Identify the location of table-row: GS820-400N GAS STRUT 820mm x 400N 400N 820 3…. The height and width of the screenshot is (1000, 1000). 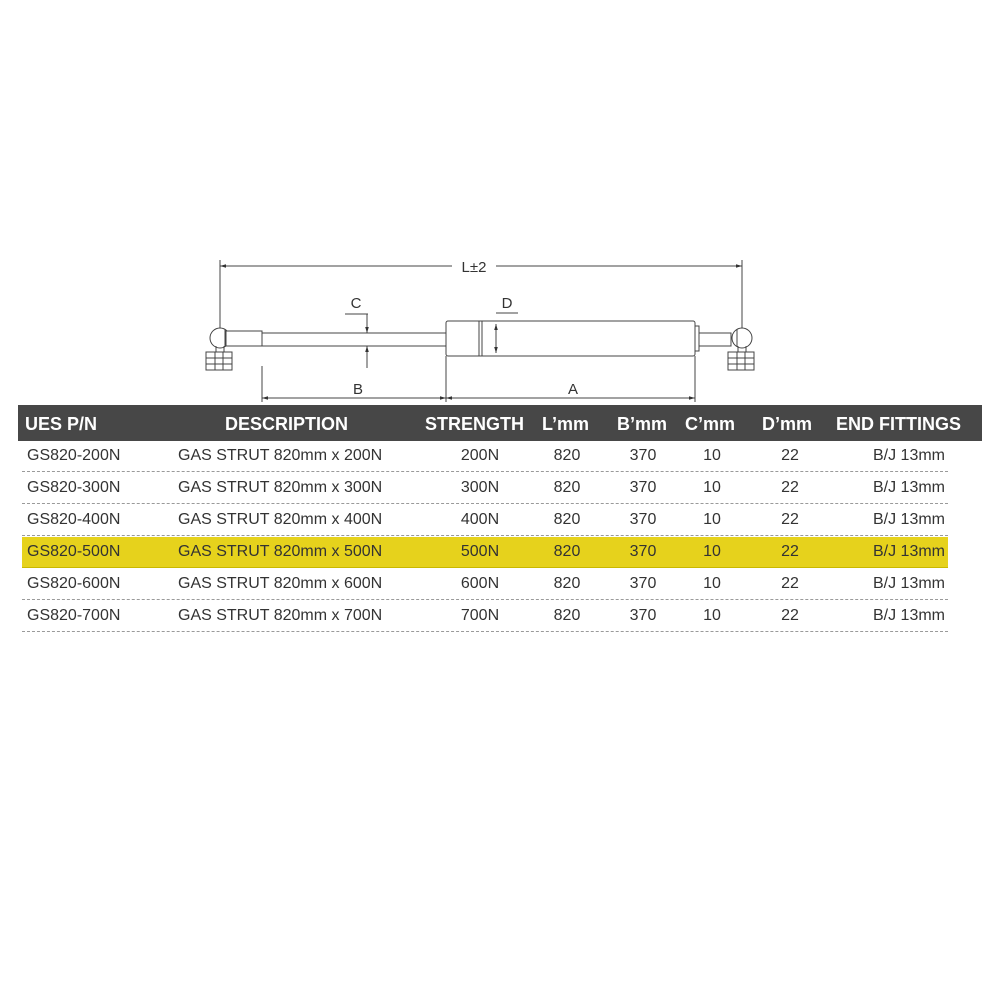
(485, 520).